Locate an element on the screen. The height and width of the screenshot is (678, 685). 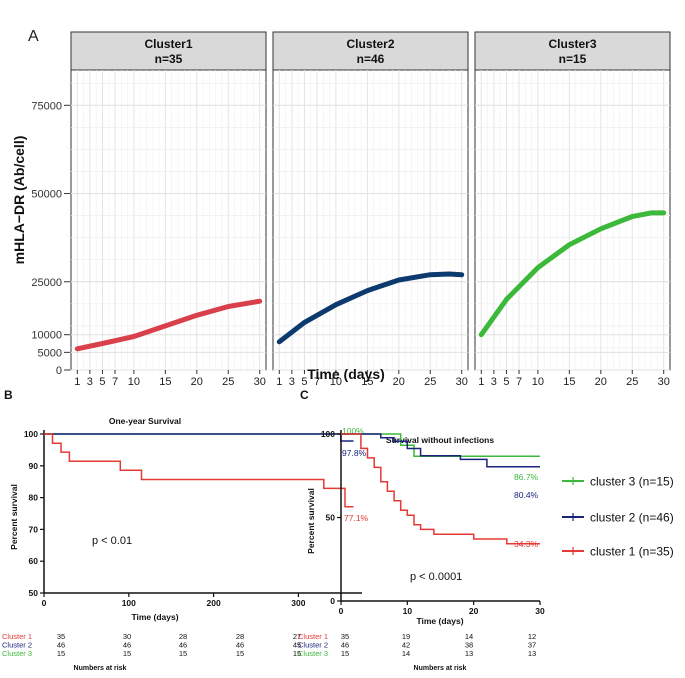
panel-b-risk-value: 46 is located at coordinates (127, 645).